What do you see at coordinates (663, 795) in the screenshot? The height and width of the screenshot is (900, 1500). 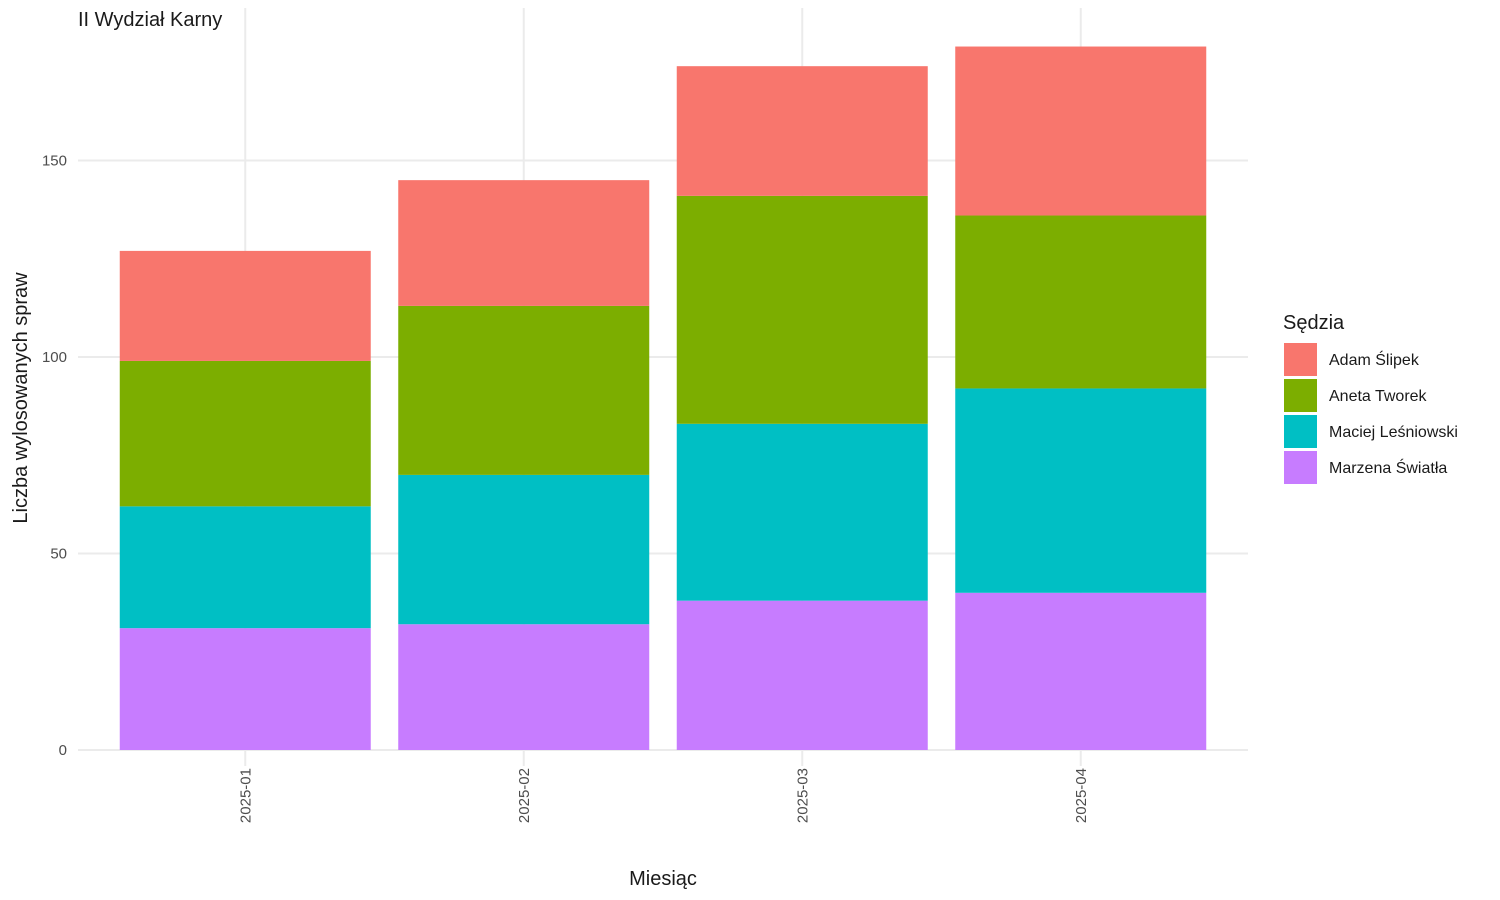 I see `x-axis-ticks: 2025-01 2025-02 2025-03 2025-04` at bounding box center [663, 795].